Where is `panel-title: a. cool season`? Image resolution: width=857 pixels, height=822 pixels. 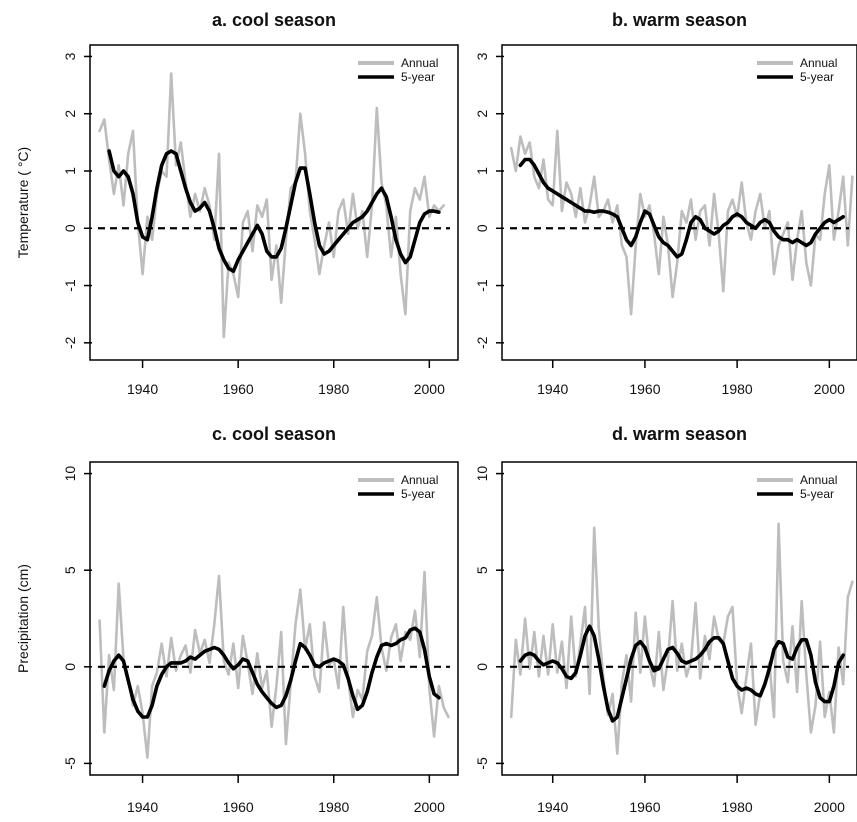
panel-title: a. cool season is located at coordinates (274, 20).